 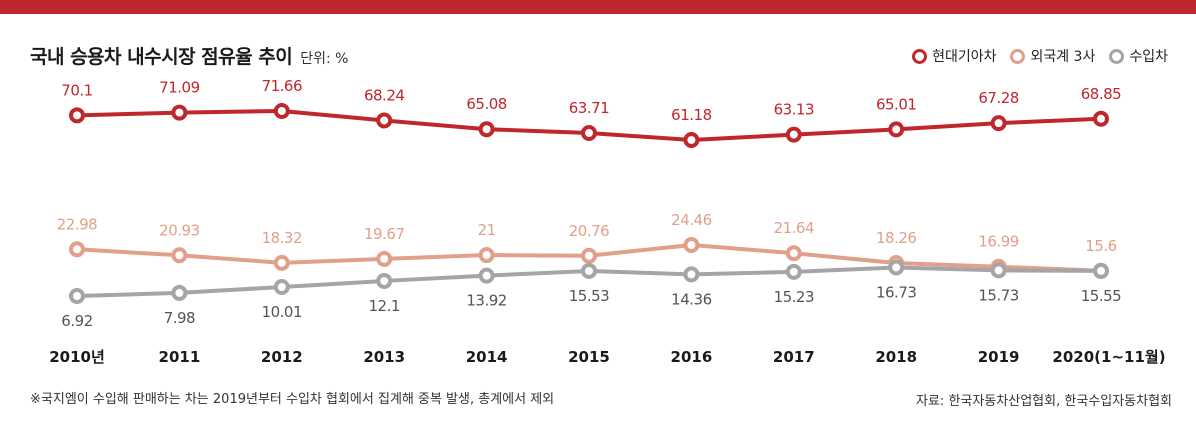 What do you see at coordinates (487, 357) in the screenshot?
I see `x-tick-label: 2014` at bounding box center [487, 357].